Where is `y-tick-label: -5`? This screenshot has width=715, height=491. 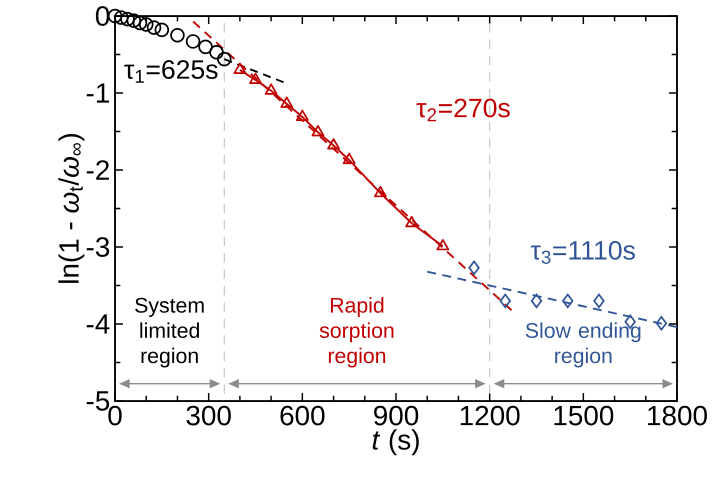 y-tick-label: -5 is located at coordinates (98, 401).